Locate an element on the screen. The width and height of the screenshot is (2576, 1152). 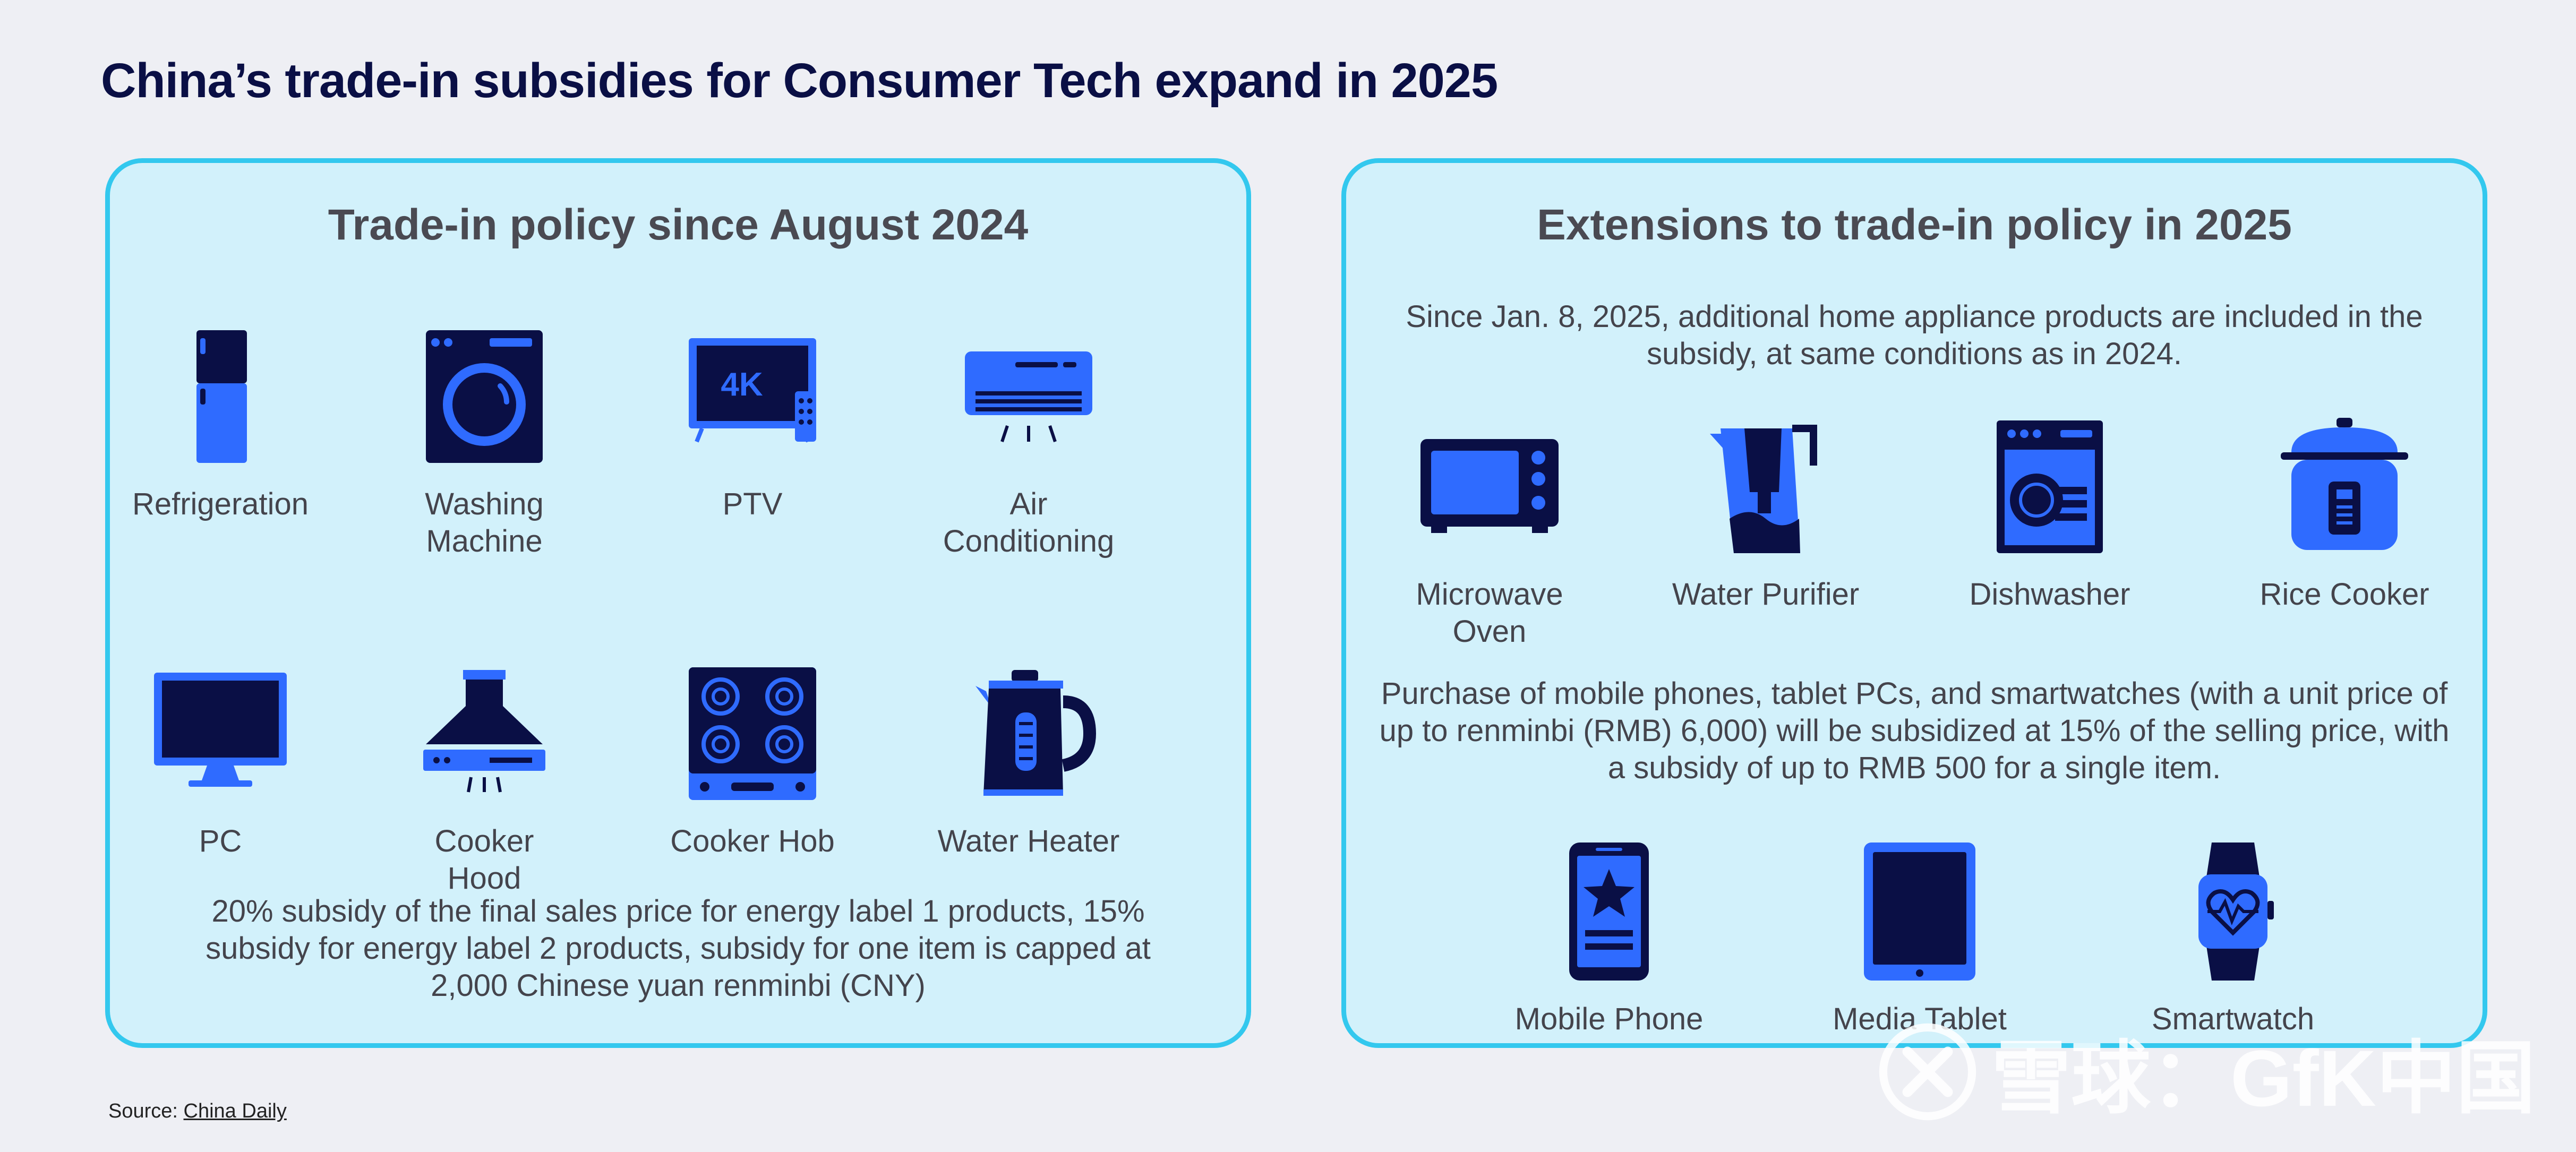
item-pc: PC is located at coordinates (220, 760).